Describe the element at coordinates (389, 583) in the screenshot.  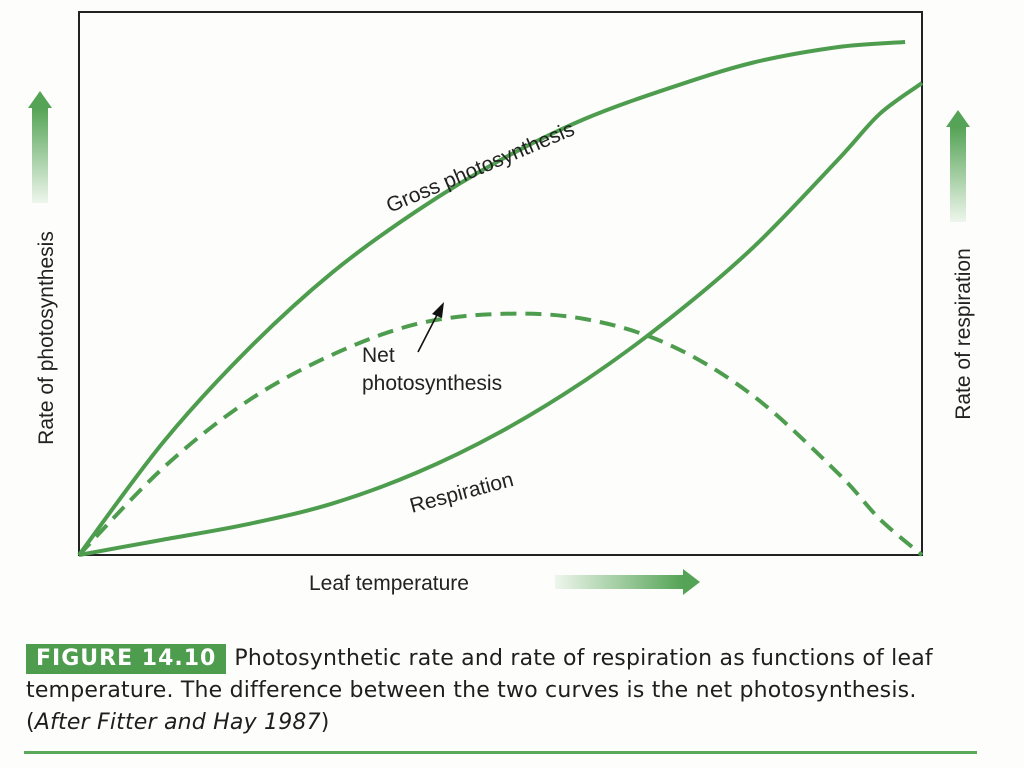
I see `x-axis-label: Leaf temperature` at that location.